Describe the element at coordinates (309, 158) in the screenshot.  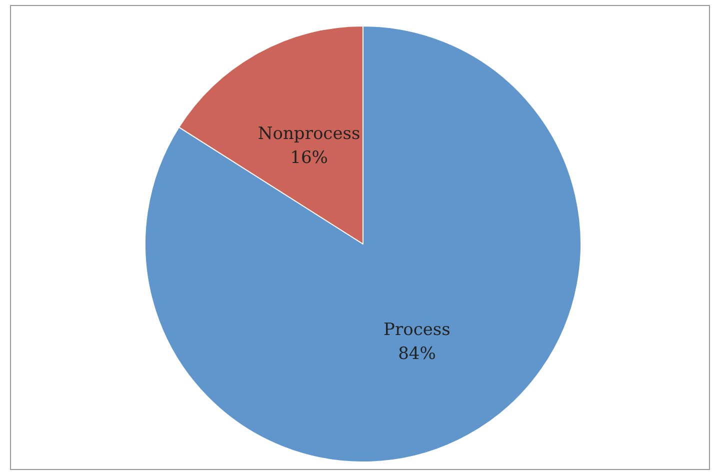
I see `data-label: 16%` at that location.